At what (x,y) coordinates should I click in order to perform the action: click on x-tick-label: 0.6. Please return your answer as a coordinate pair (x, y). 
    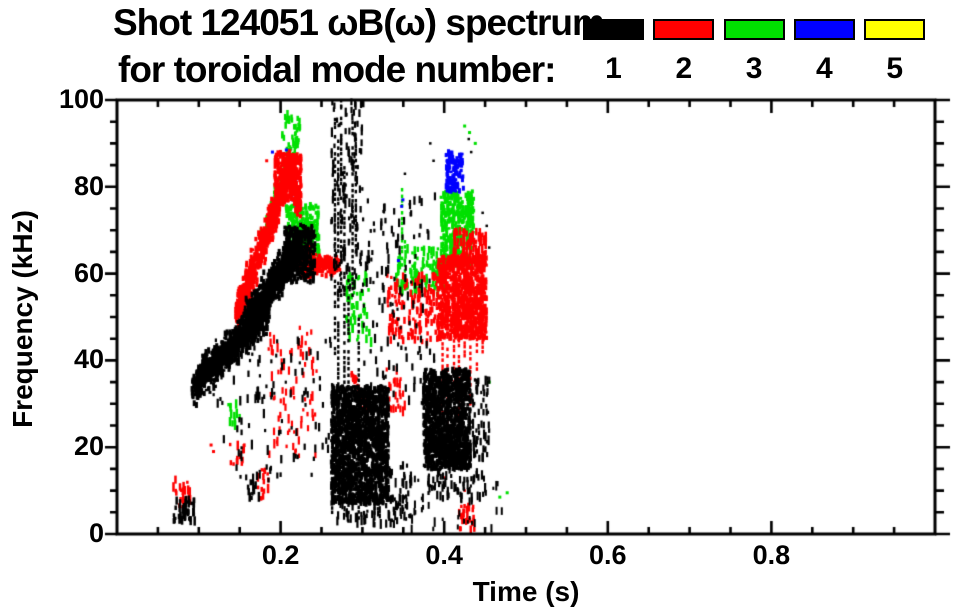
    Looking at the image, I should click on (608, 555).